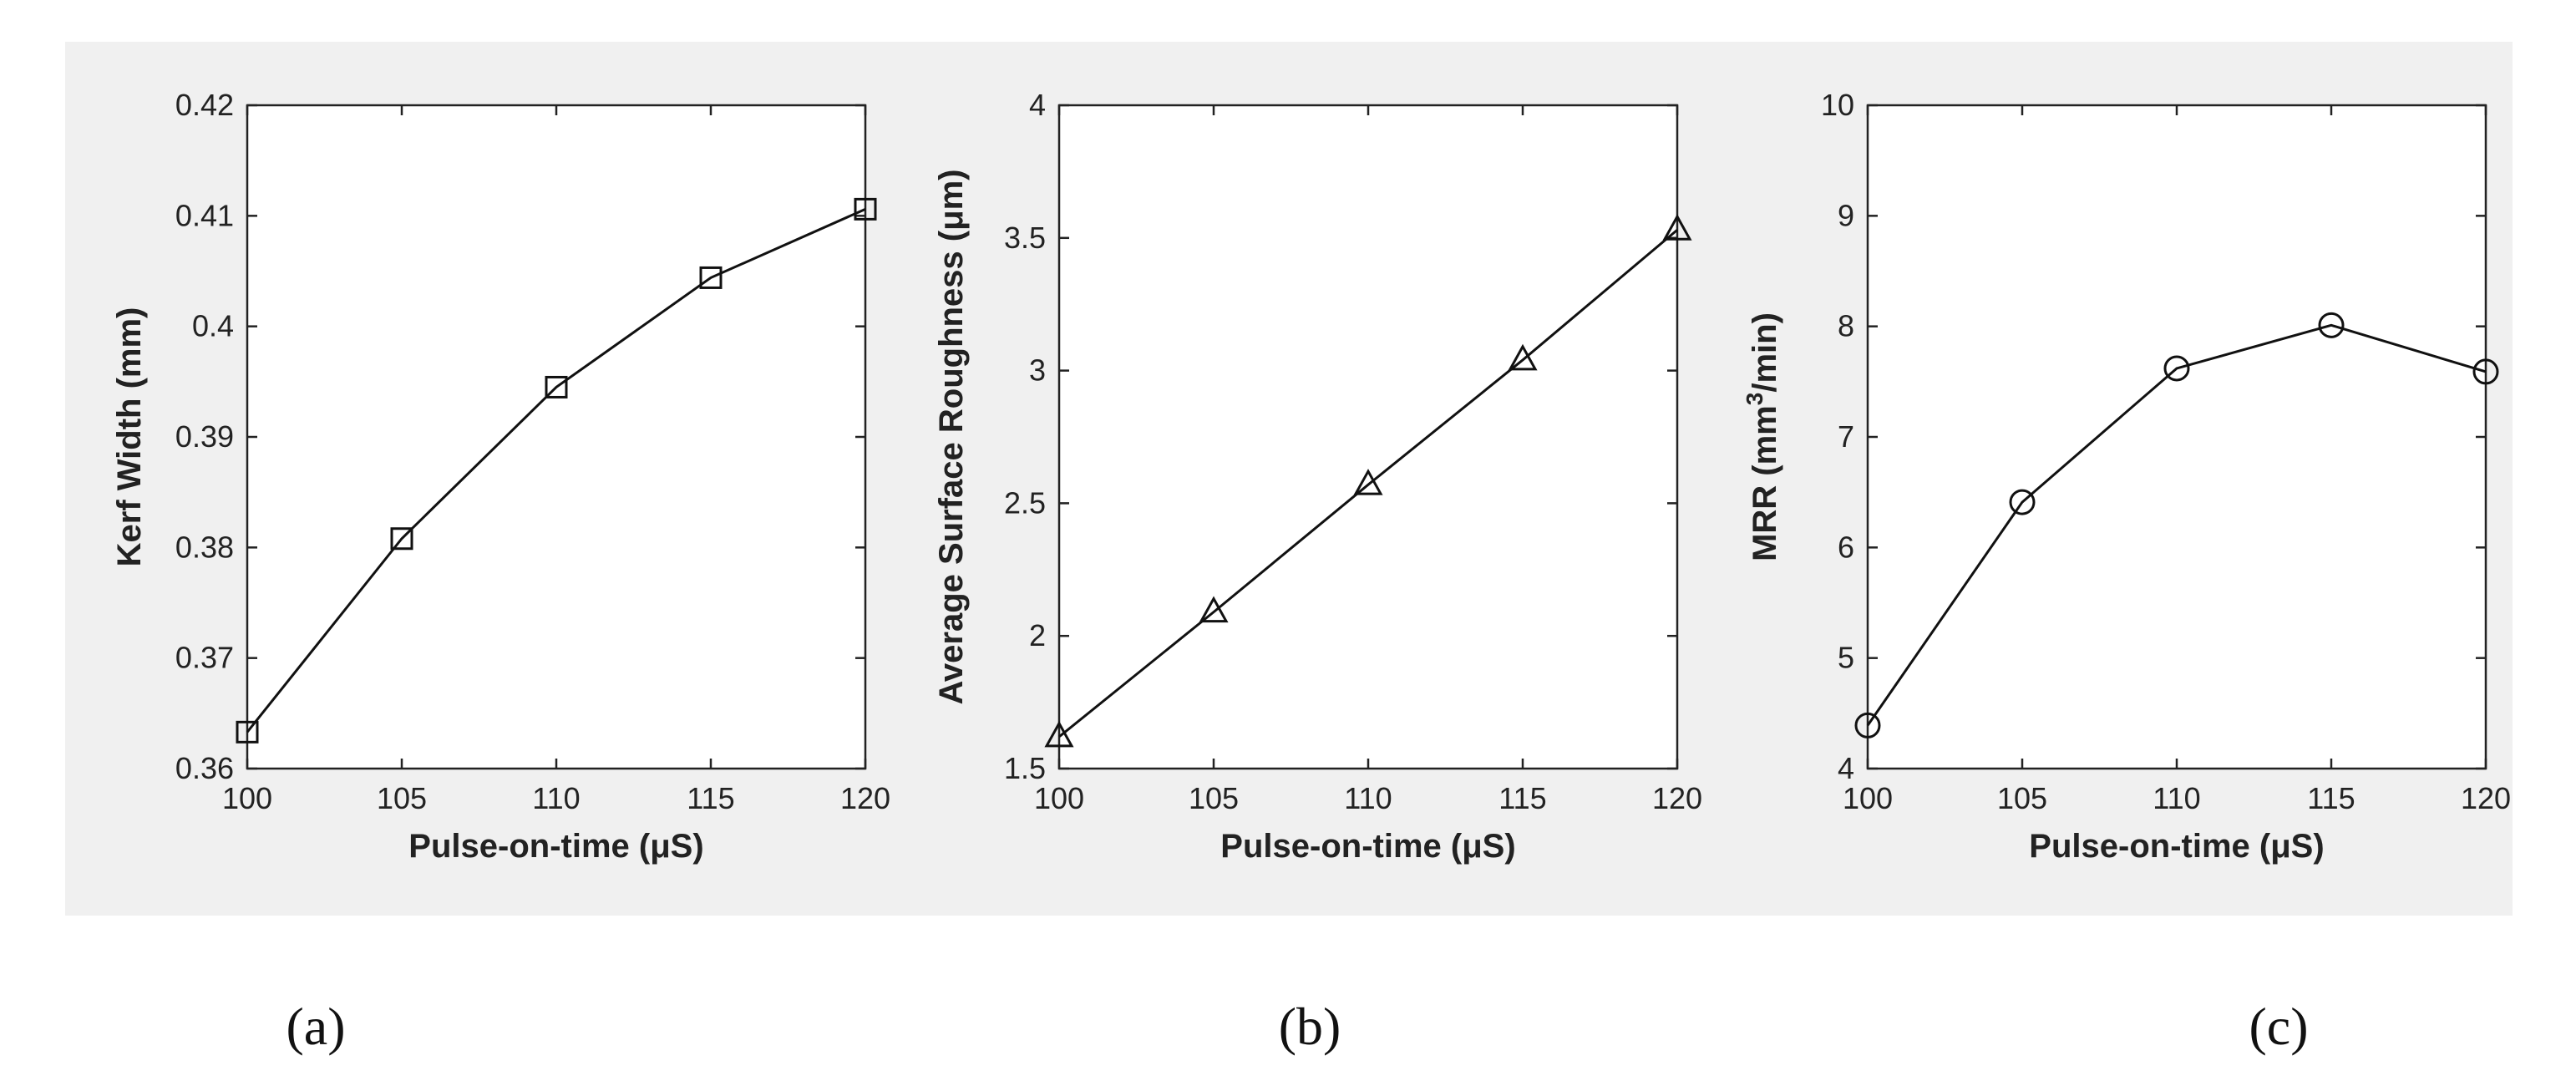 The height and width of the screenshot is (1076, 2576). What do you see at coordinates (204, 768) in the screenshot?
I see `y-tick-label: 0.36` at bounding box center [204, 768].